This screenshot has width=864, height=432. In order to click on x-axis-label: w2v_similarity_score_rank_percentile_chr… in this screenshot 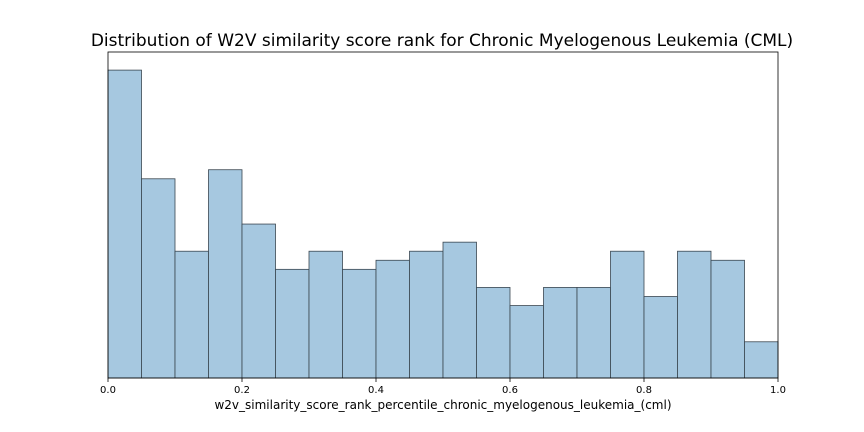, I will do `click(442, 405)`.